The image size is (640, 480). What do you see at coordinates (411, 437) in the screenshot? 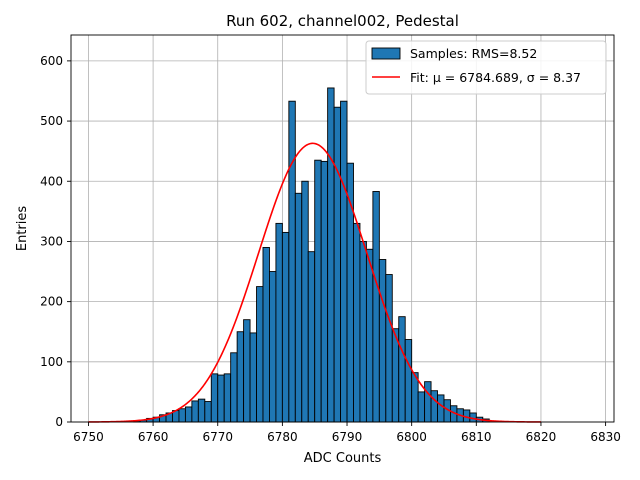
I see `x-tick-label: 6800` at bounding box center [411, 437].